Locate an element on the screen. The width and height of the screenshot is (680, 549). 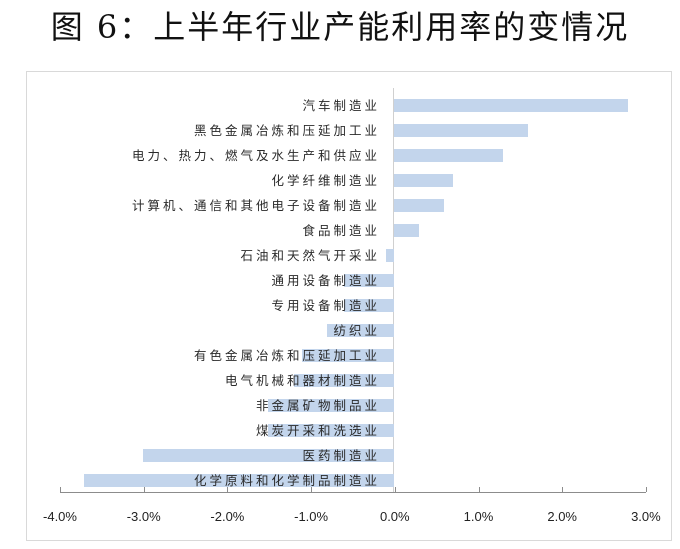
x-axis-line is located at coordinates (353, 492).